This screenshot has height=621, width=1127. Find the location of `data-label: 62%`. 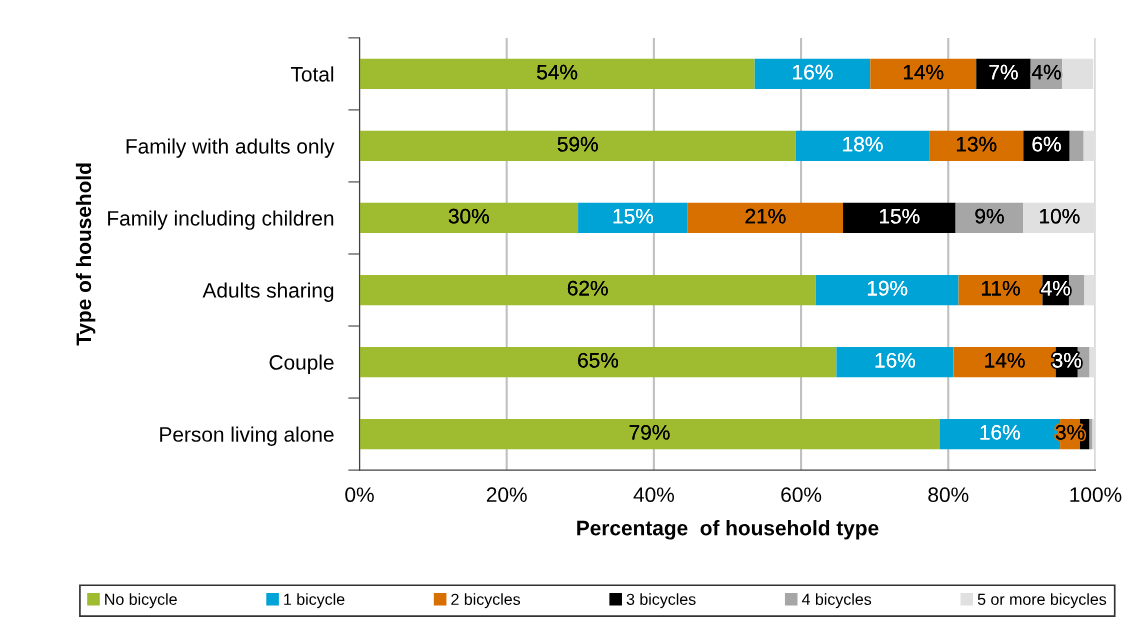

data-label: 62% is located at coordinates (587, 288).